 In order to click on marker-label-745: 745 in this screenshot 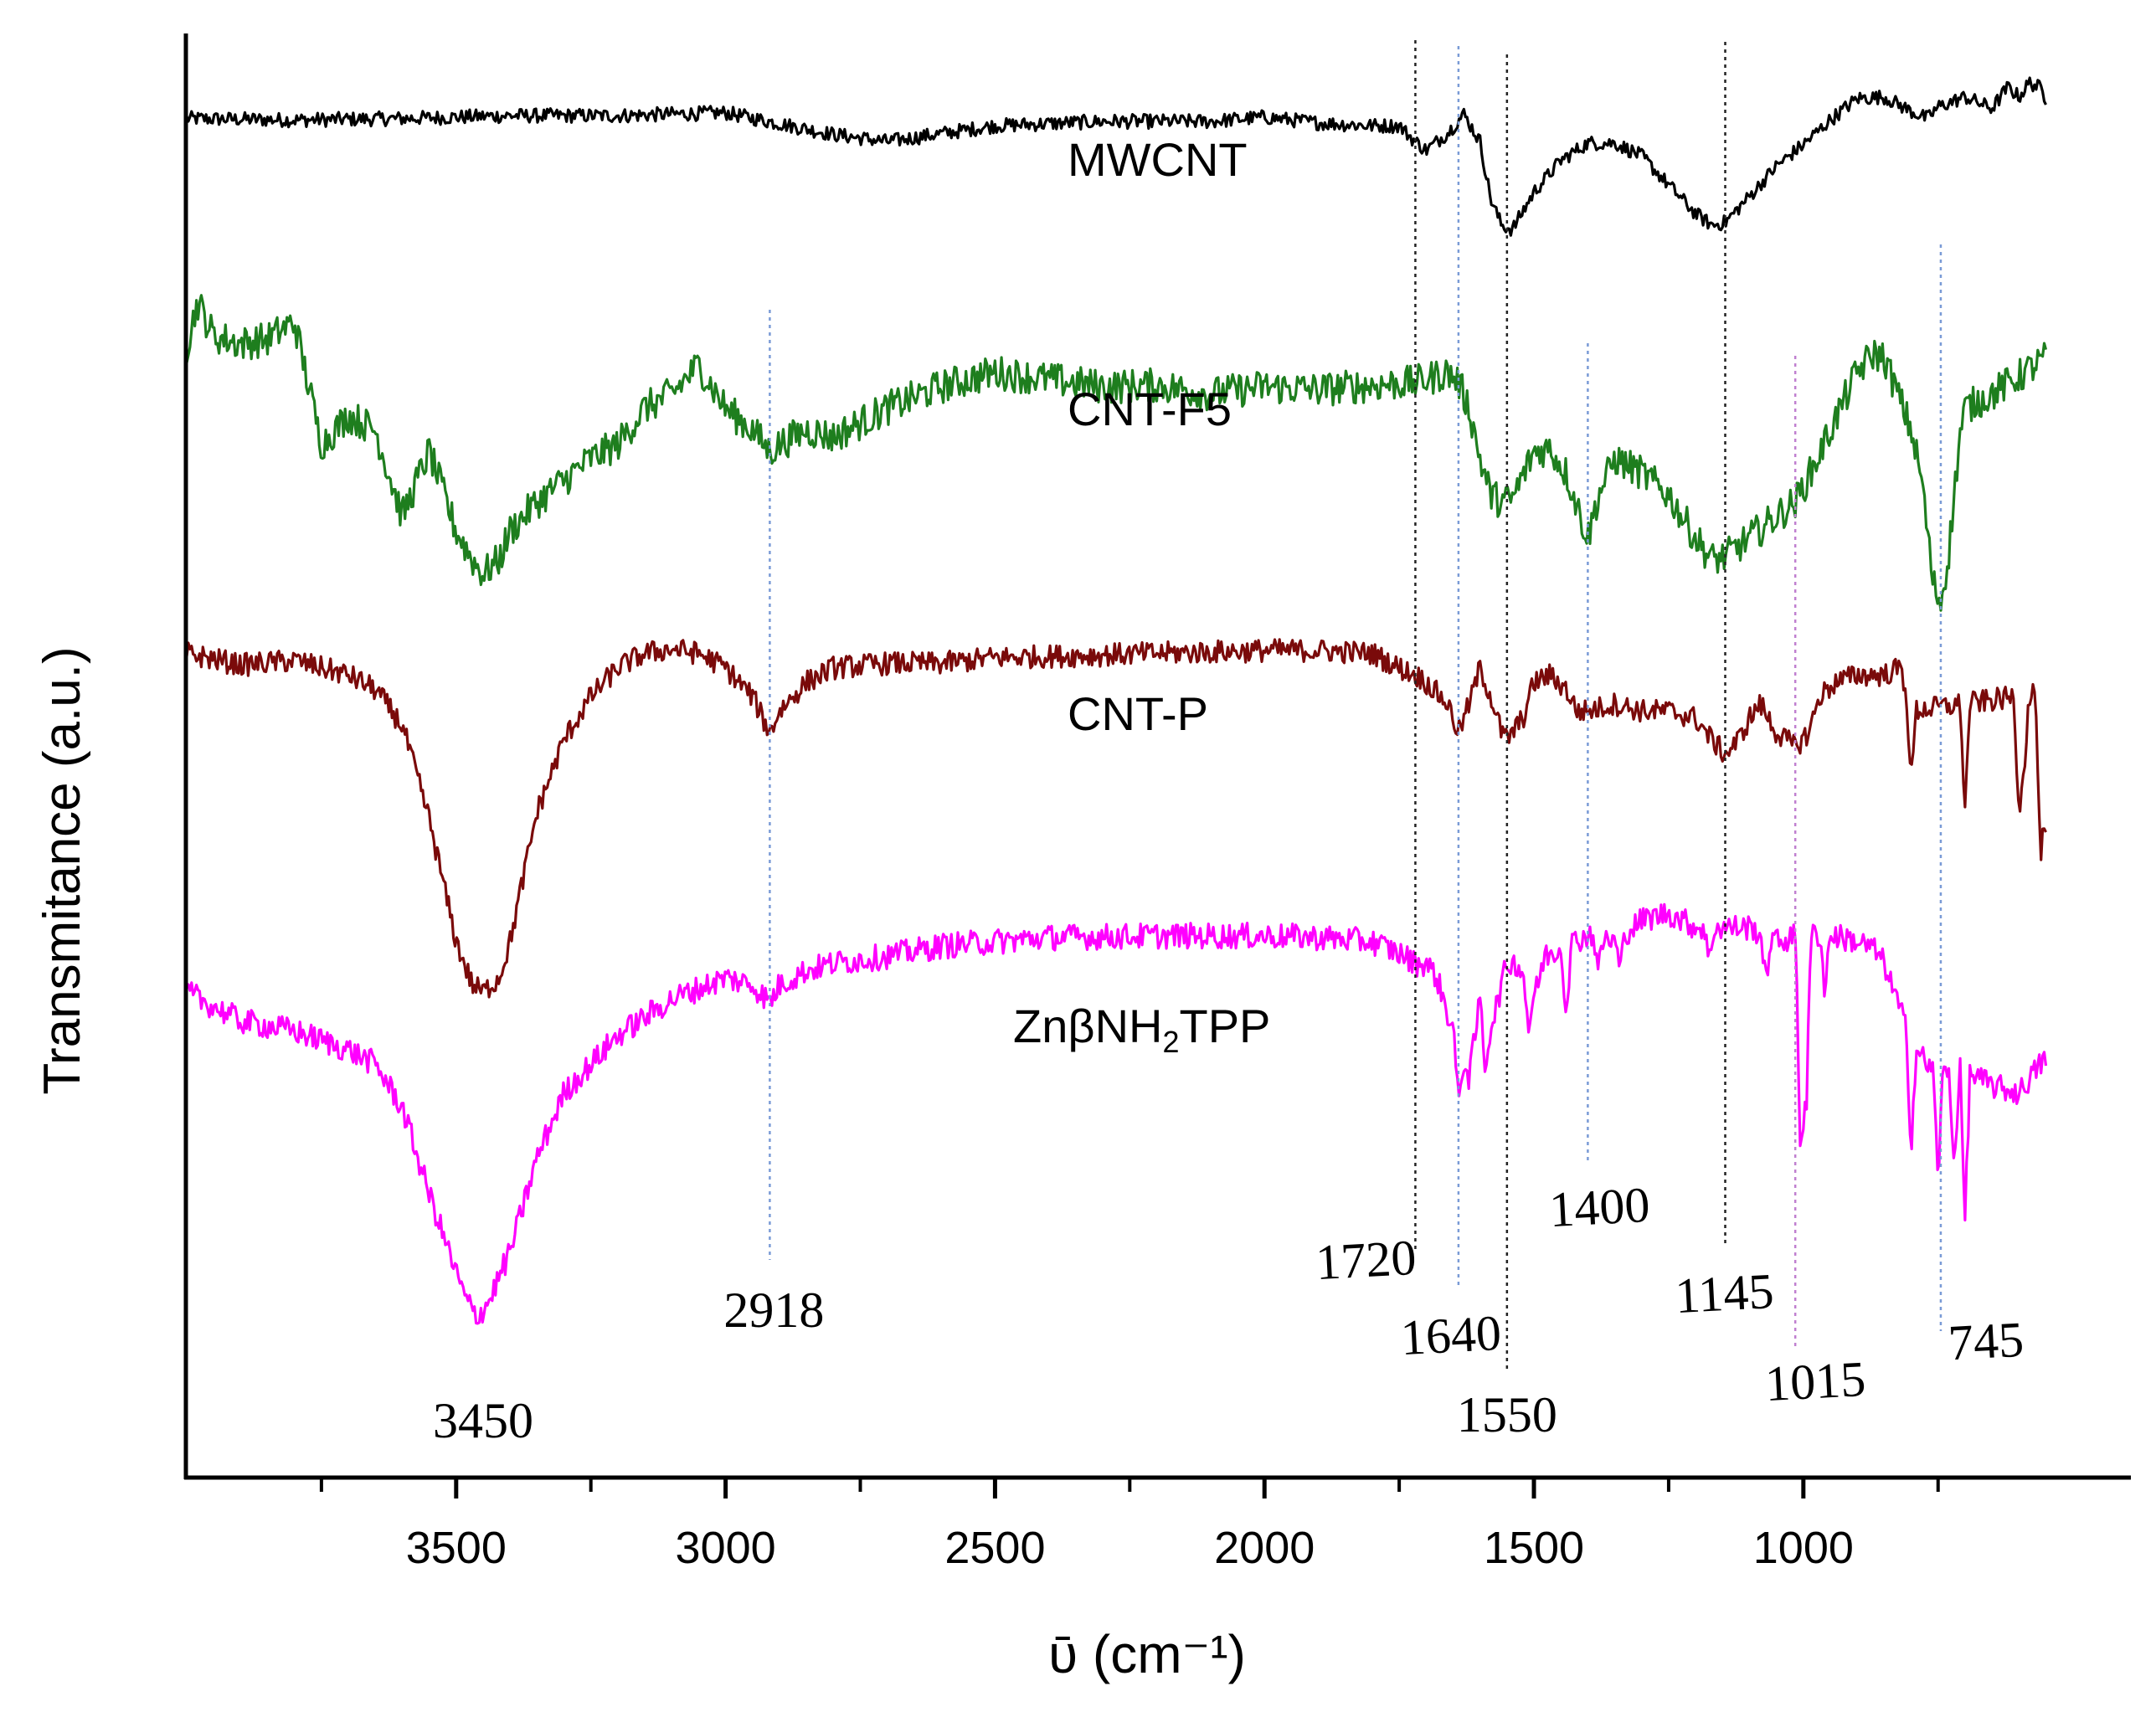, I will do `click(1986, 1341)`.